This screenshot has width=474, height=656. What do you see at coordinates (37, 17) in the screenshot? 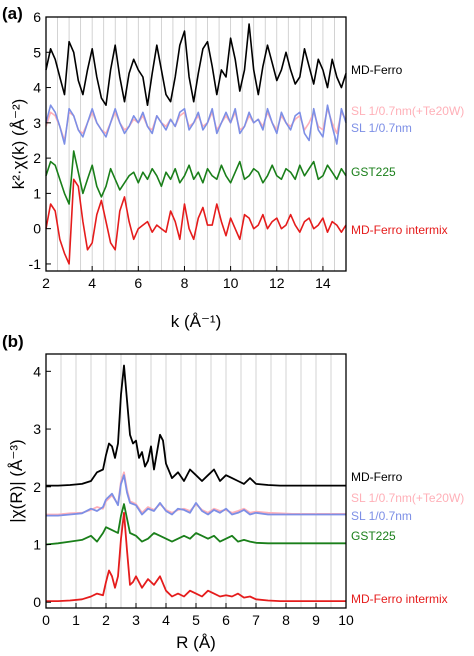
I see `panel-a-y-tick-label: 6` at bounding box center [37, 17].